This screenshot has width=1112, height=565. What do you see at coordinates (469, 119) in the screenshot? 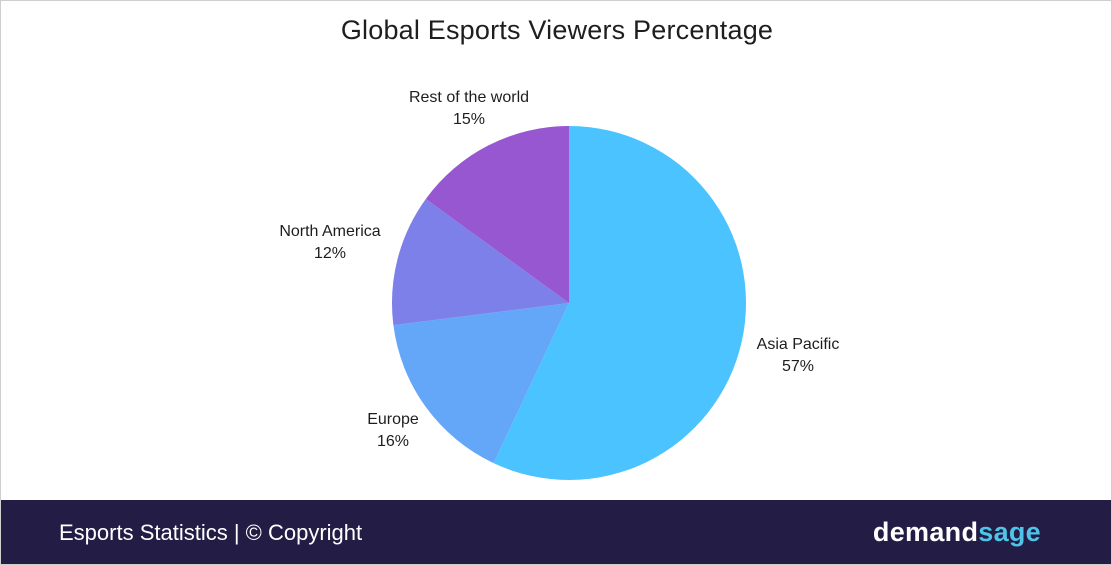
I see `slice-value-rest-of-the-world: 15%` at bounding box center [469, 119].